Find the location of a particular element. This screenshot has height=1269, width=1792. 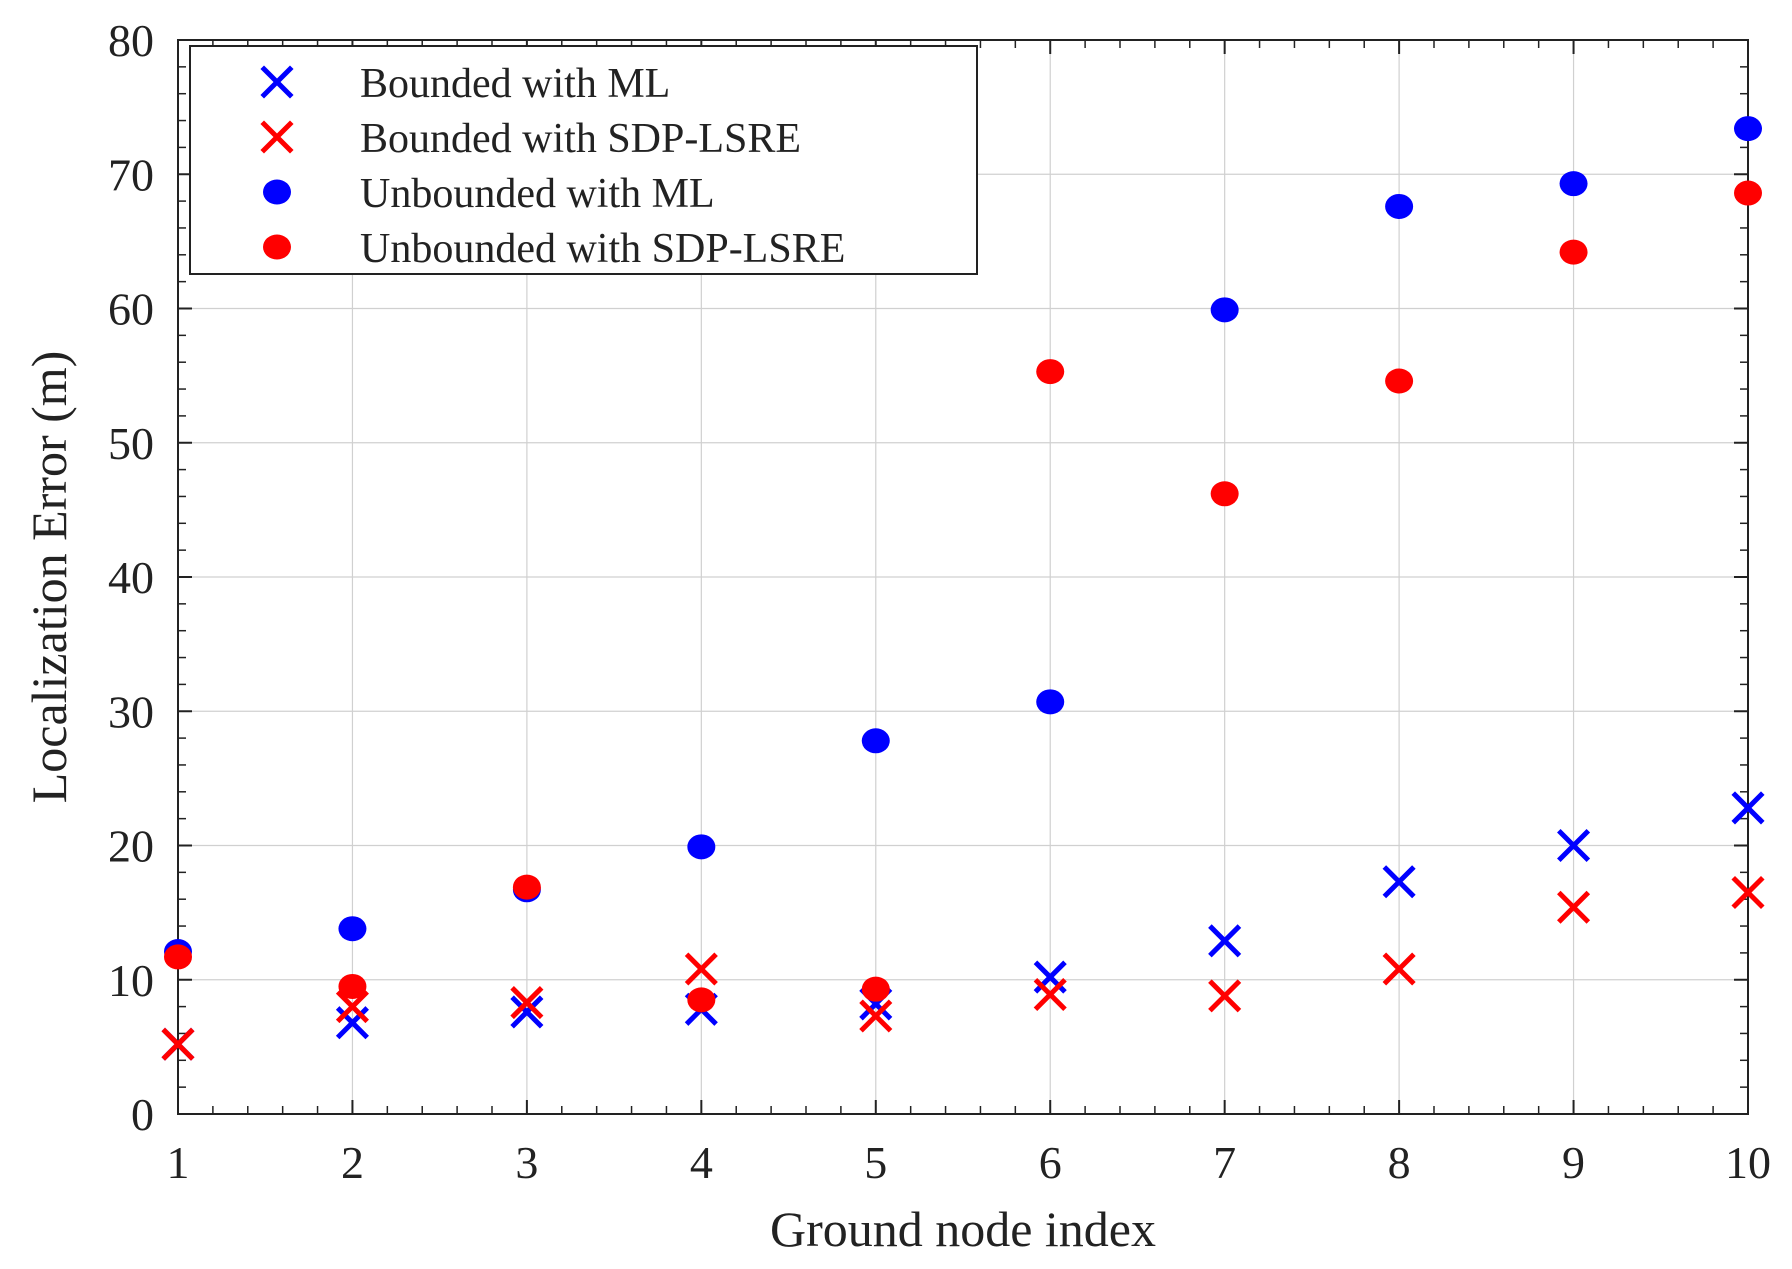

x-tick-label: 9 is located at coordinates (1573, 1162).